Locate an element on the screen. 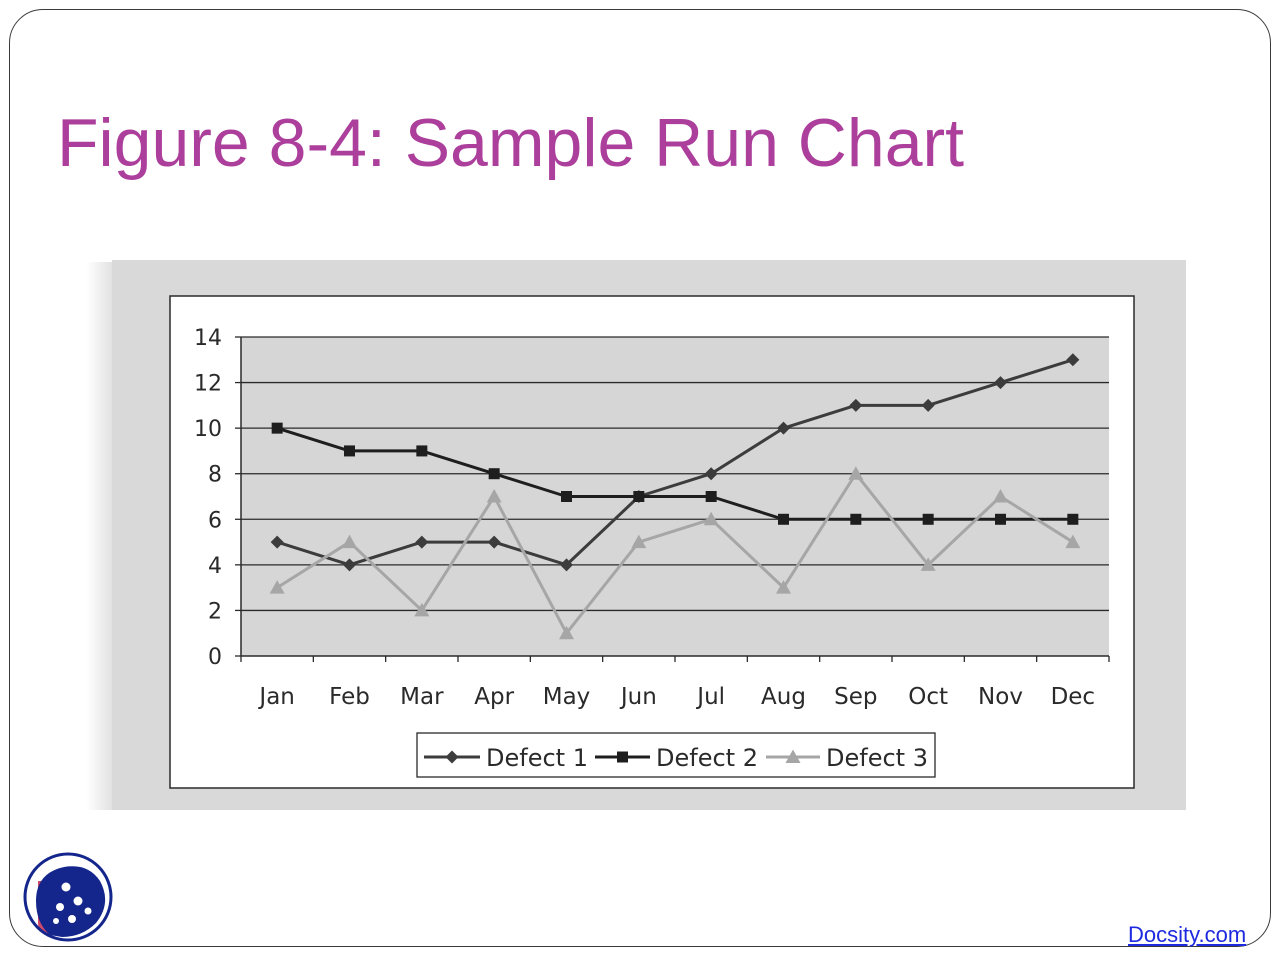  y-tick-label: 2 is located at coordinates (215, 611).